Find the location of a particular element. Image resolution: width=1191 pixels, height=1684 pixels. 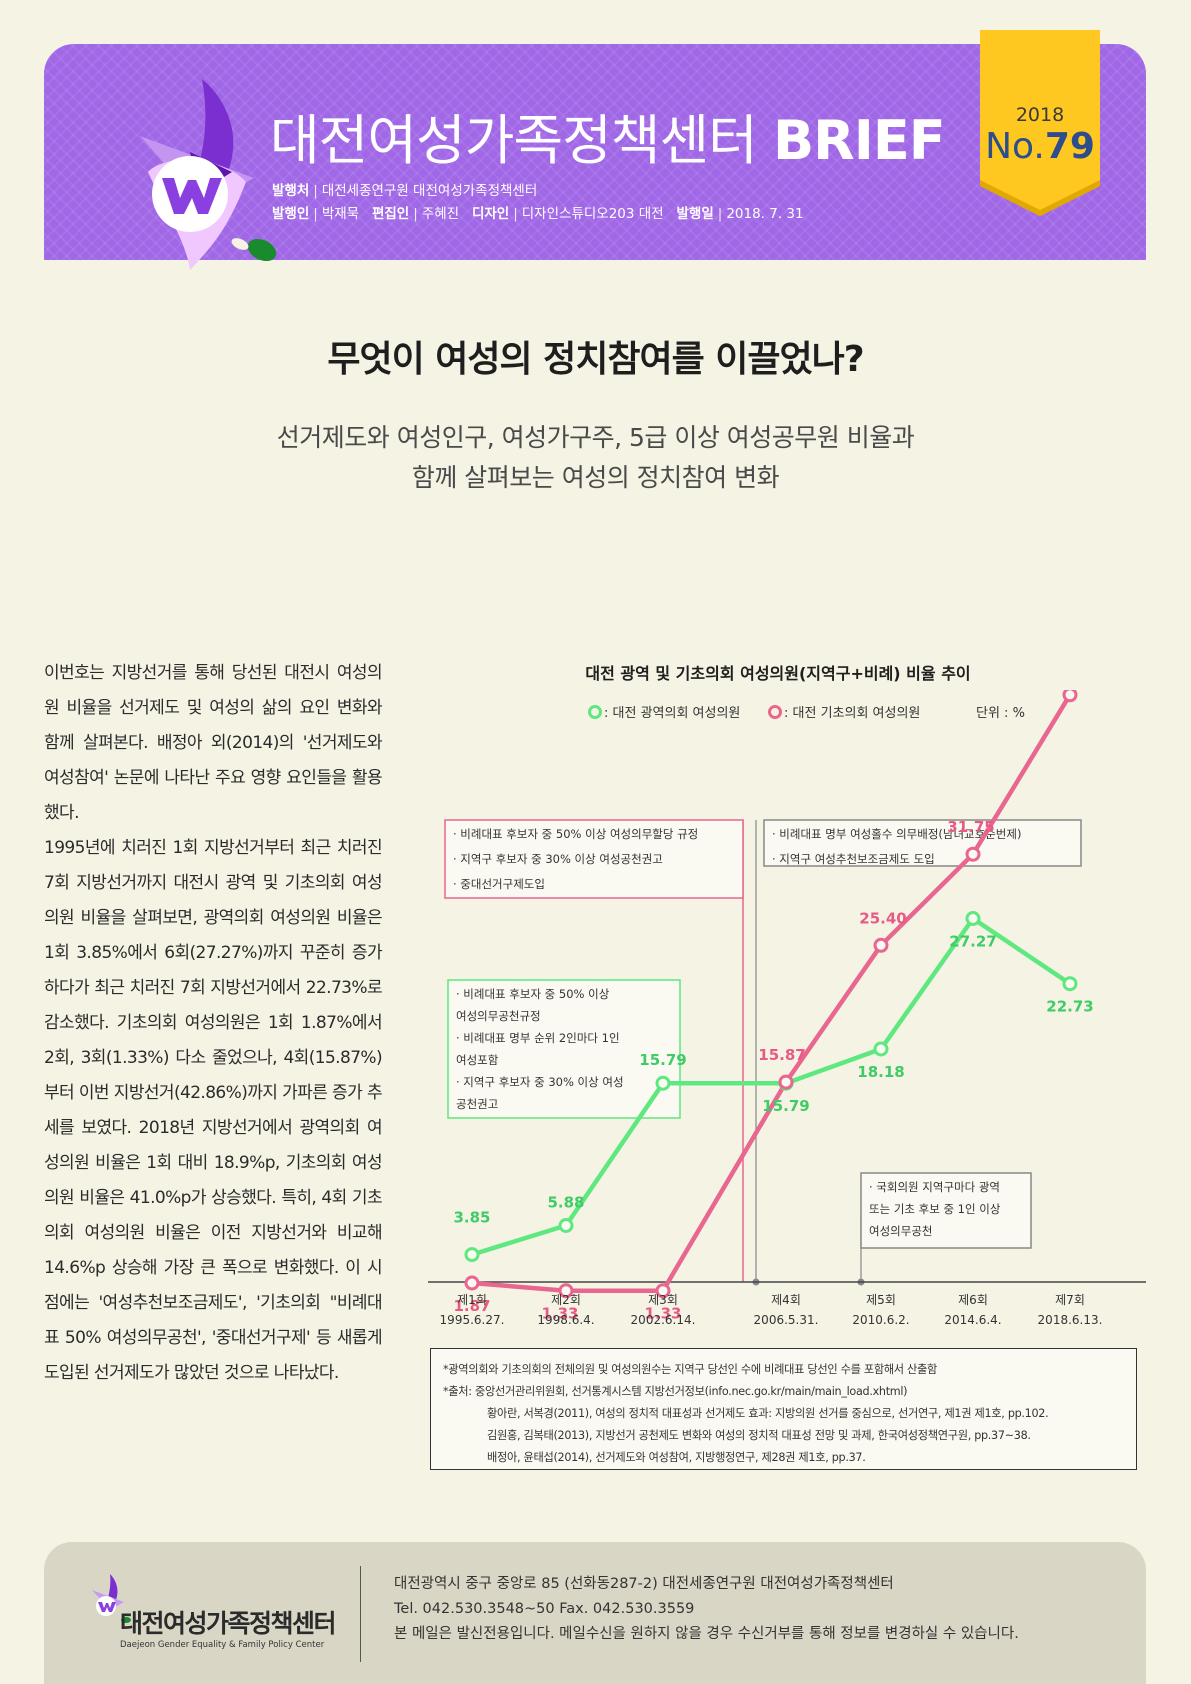

green-annotation-line: 여성의무공천규정 is located at coordinates (498, 1016).